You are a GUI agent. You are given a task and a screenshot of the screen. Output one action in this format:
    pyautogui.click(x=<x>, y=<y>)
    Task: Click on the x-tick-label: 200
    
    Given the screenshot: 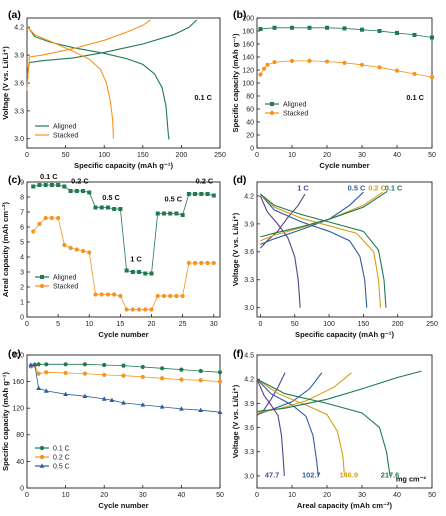 What is the action you would take?
    pyautogui.click(x=182, y=155)
    